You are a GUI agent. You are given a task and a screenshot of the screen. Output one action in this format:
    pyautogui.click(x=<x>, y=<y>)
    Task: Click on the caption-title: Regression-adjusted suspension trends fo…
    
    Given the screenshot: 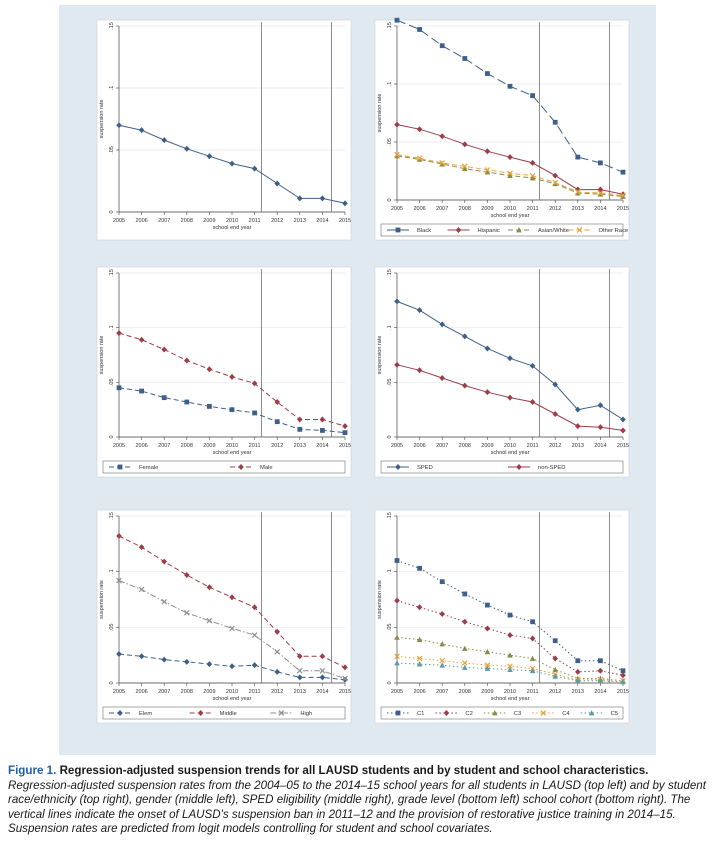 What is the action you would take?
    pyautogui.click(x=354, y=770)
    